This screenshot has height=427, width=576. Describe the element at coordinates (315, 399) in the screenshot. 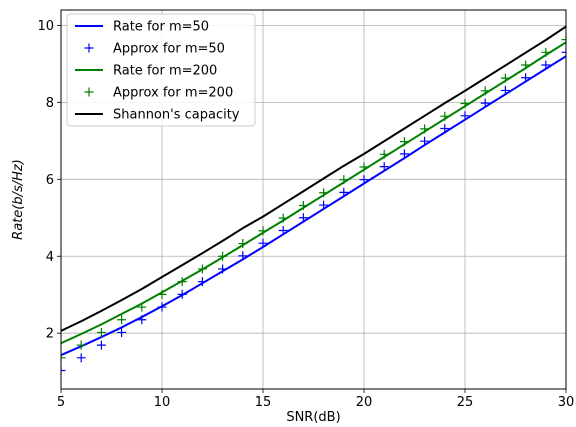

I see `x-axis-ticks: 5 10 15 20 25 30` at that location.